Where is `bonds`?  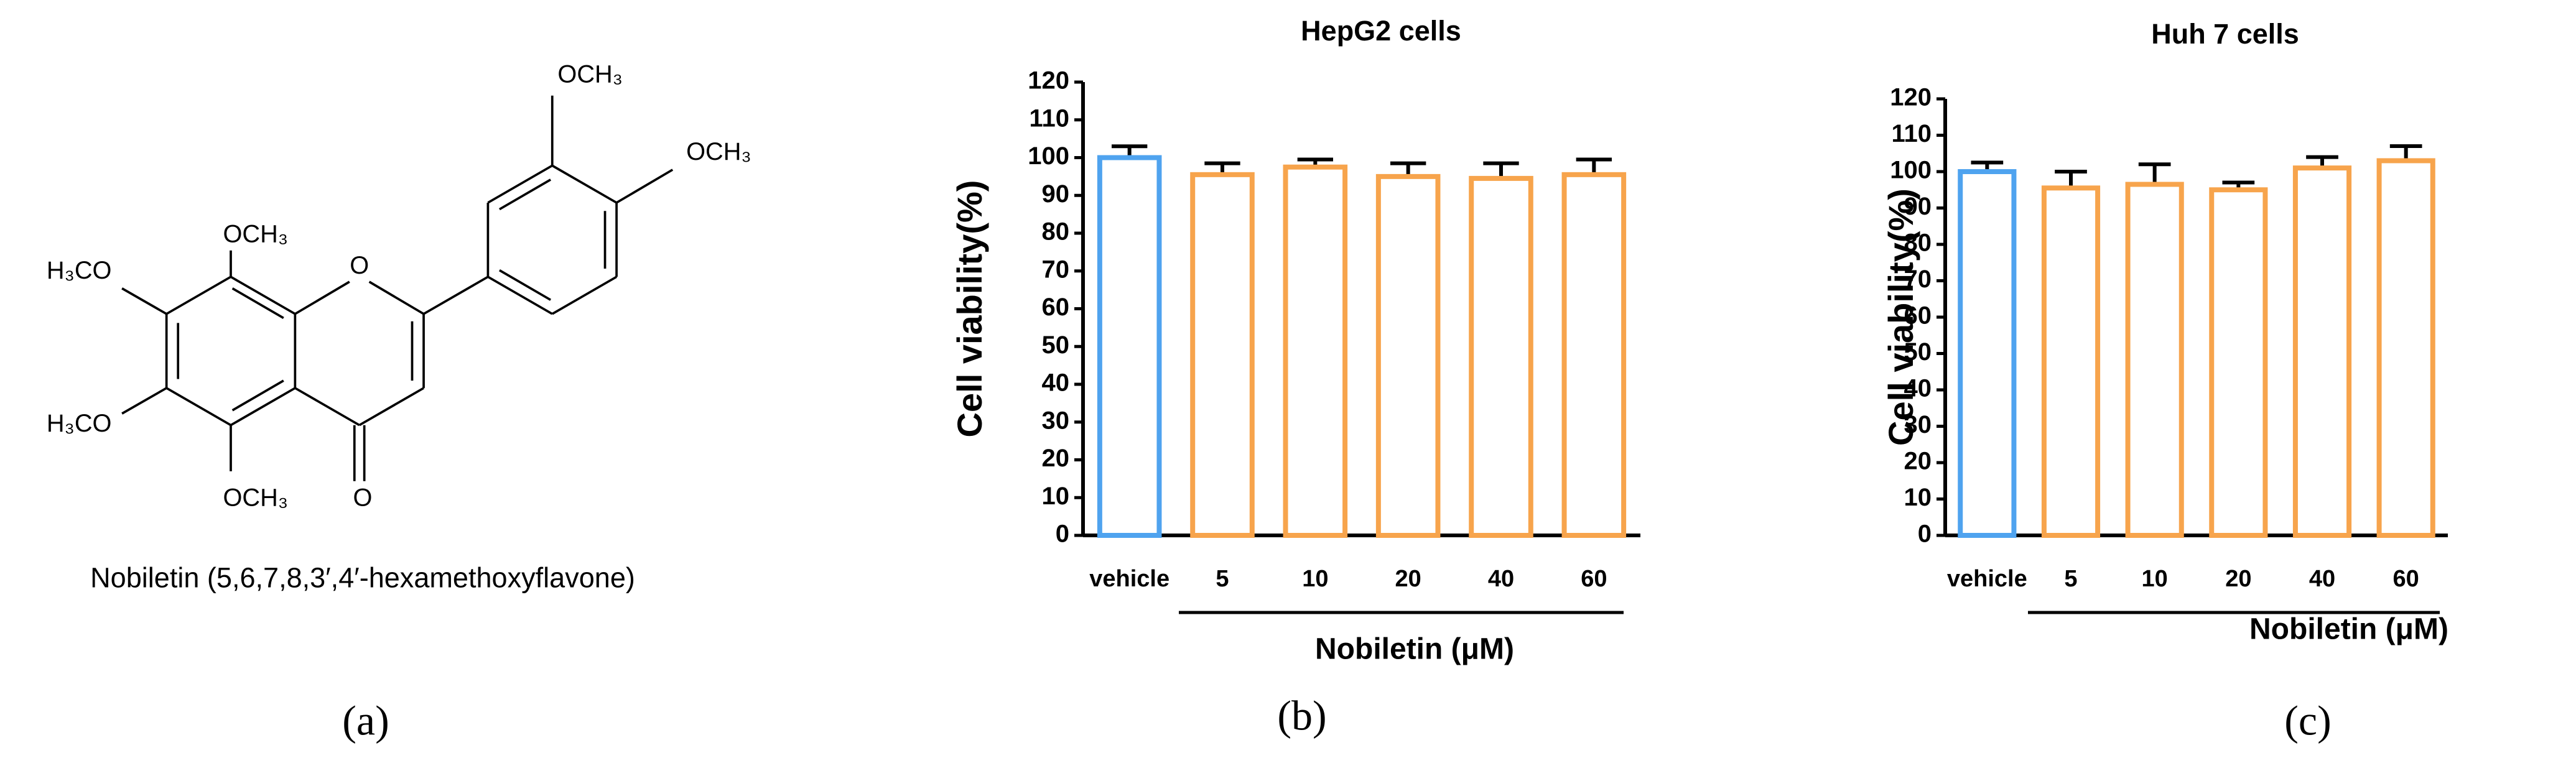
bonds is located at coordinates (397, 288).